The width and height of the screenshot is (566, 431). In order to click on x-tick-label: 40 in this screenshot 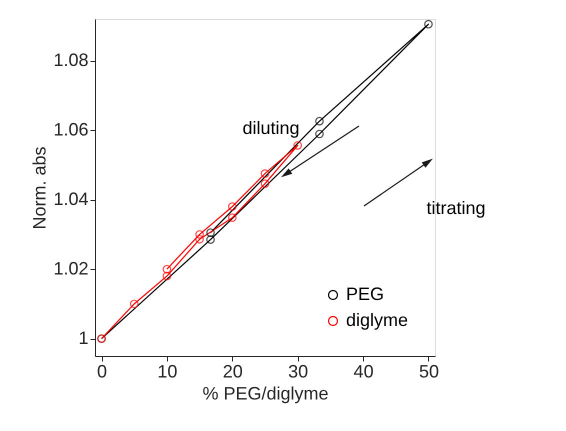, I will do `click(364, 372)`.